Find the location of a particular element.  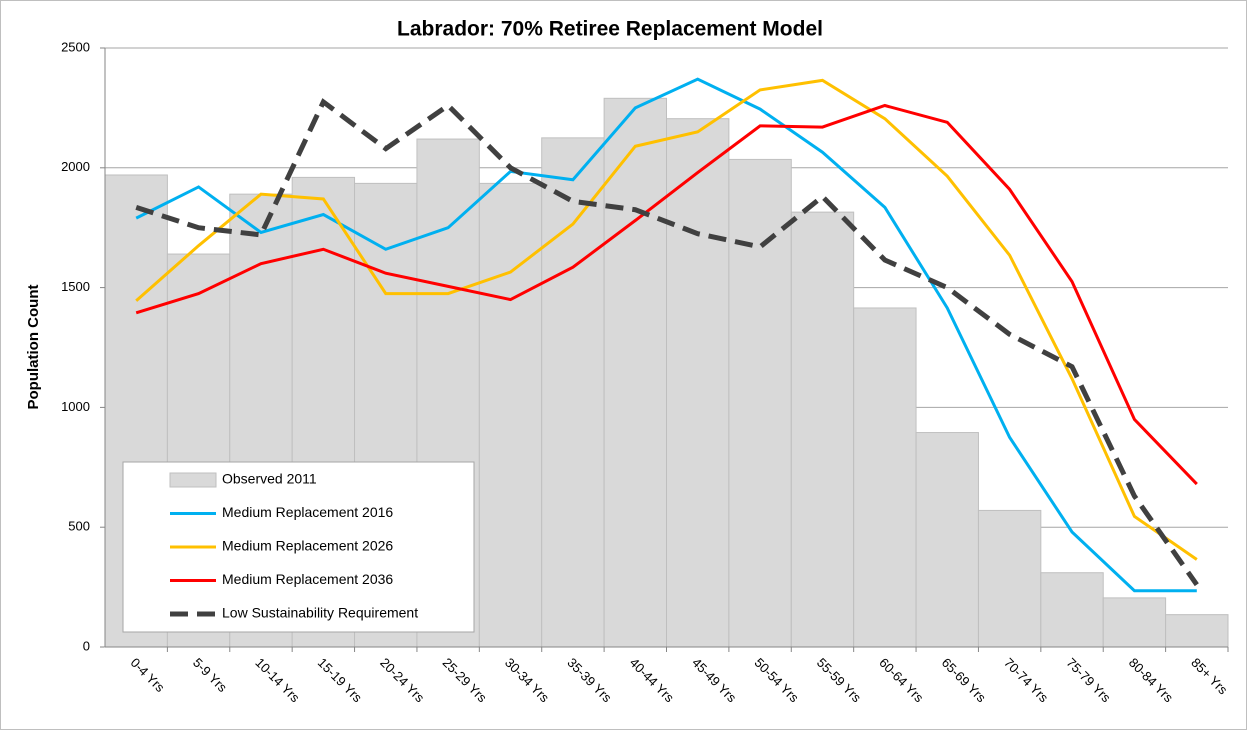

y-tick-label: 2000 is located at coordinates (75, 166).